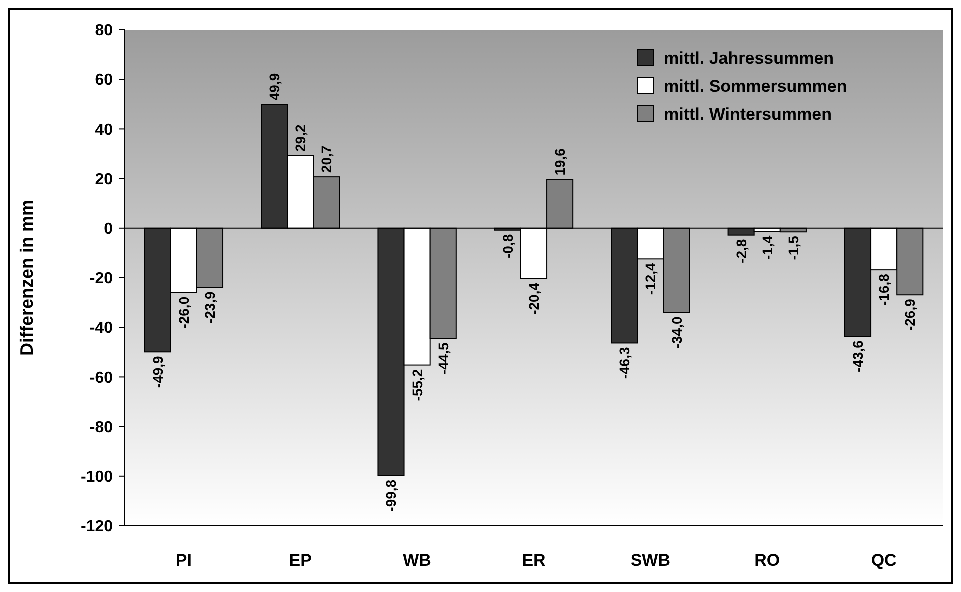 The width and height of the screenshot is (961, 592). I want to click on legend-label: mittl. Sommersummen, so click(756, 86).